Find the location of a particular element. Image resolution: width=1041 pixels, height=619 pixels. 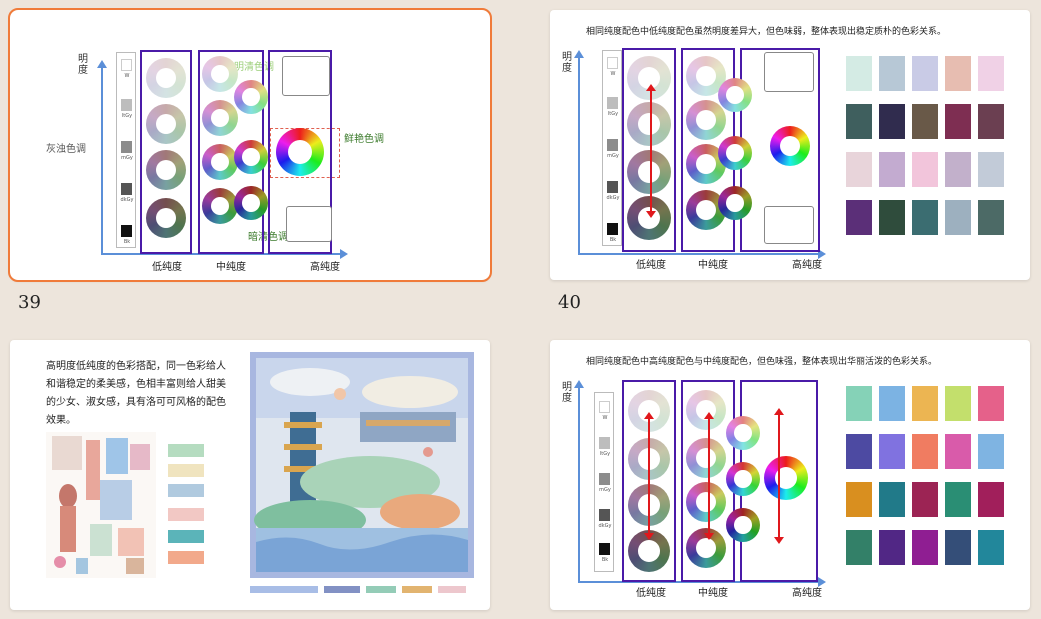

x-label-mid: 中纯度 is located at coordinates (231, 267).